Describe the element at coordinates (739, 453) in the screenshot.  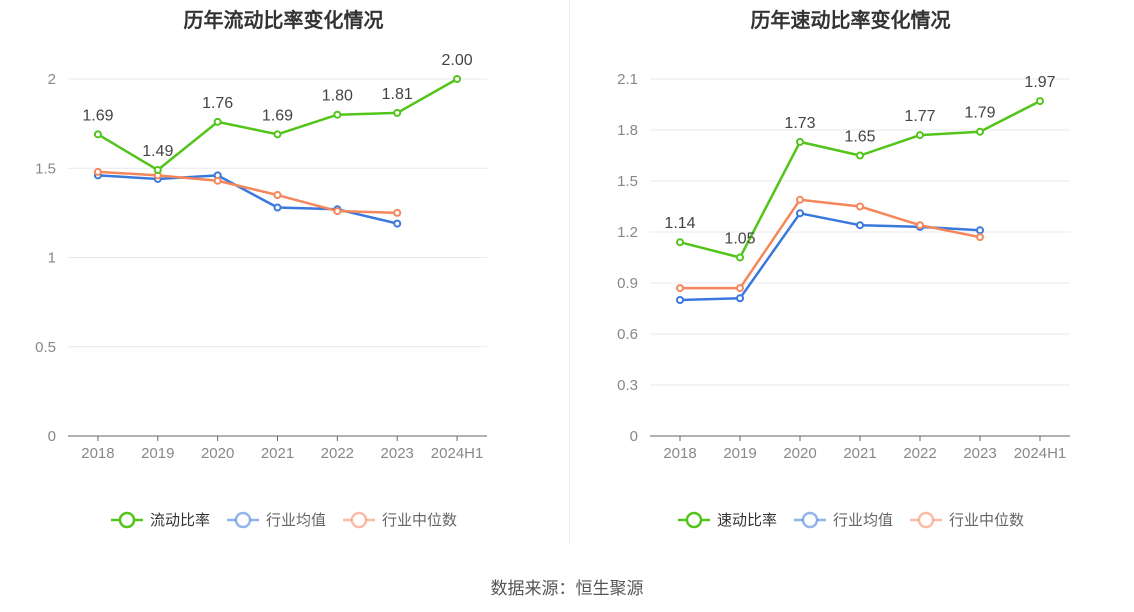
I see `x-tick-label: 2019` at that location.